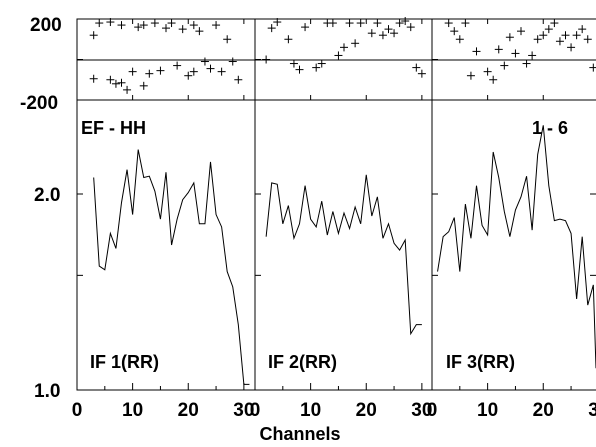 The width and height of the screenshot is (596, 447). What do you see at coordinates (550, 128) in the screenshot?
I see `subset-label: 1 - 6` at bounding box center [550, 128].